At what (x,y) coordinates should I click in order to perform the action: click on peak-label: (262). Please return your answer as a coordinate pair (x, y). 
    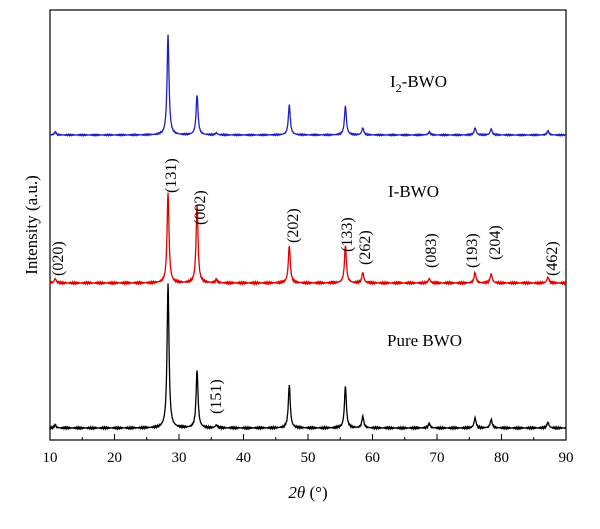
    Looking at the image, I should click on (365, 247).